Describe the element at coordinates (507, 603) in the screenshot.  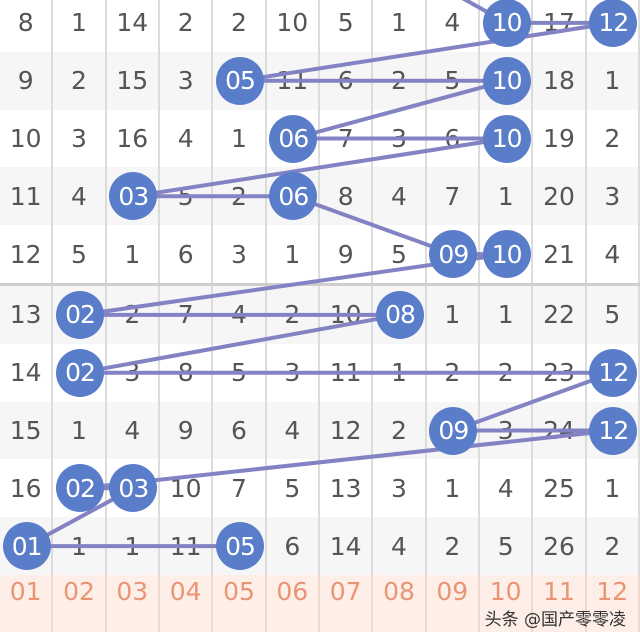
I see `column-label: 10` at that location.